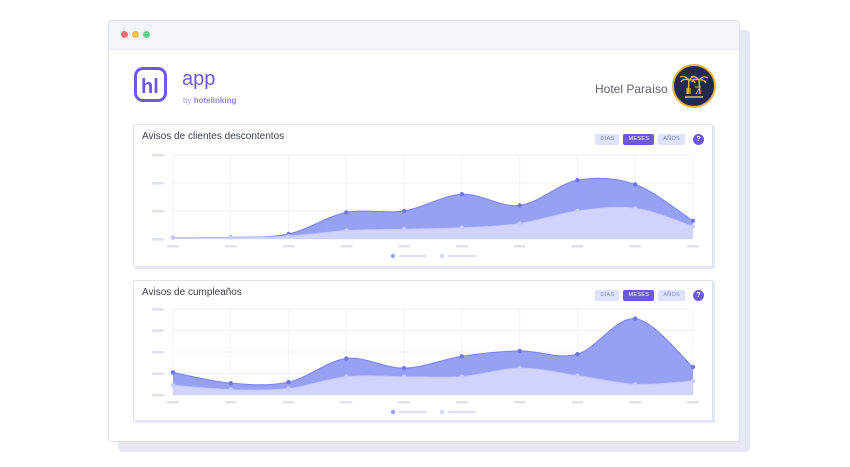  I want to click on birthdays-chart, so click(425, 361).